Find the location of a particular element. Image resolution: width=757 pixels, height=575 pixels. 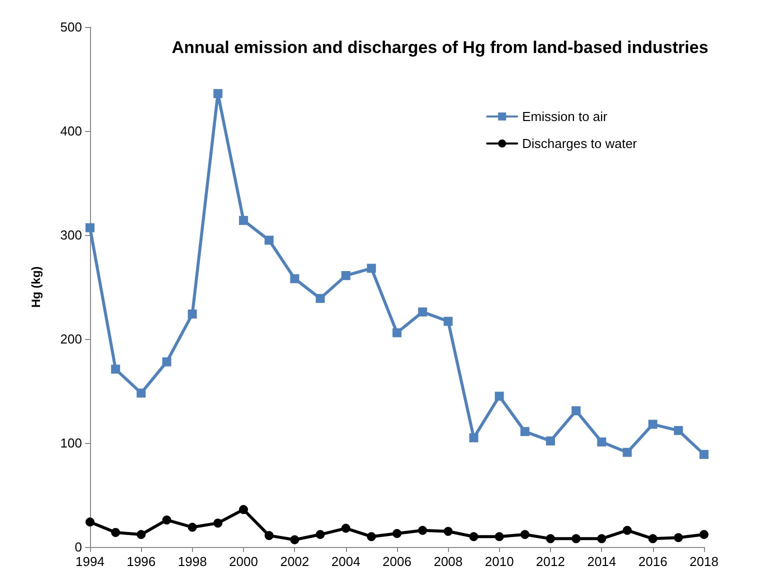

legend-label: Emission to air is located at coordinates (565, 116).